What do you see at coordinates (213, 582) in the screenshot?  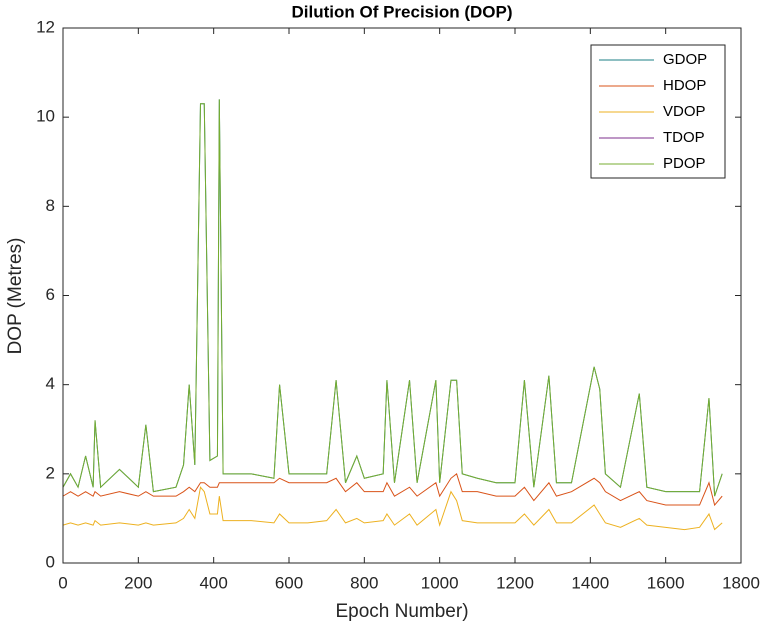 I see `x-tick-label: 400` at bounding box center [213, 582].